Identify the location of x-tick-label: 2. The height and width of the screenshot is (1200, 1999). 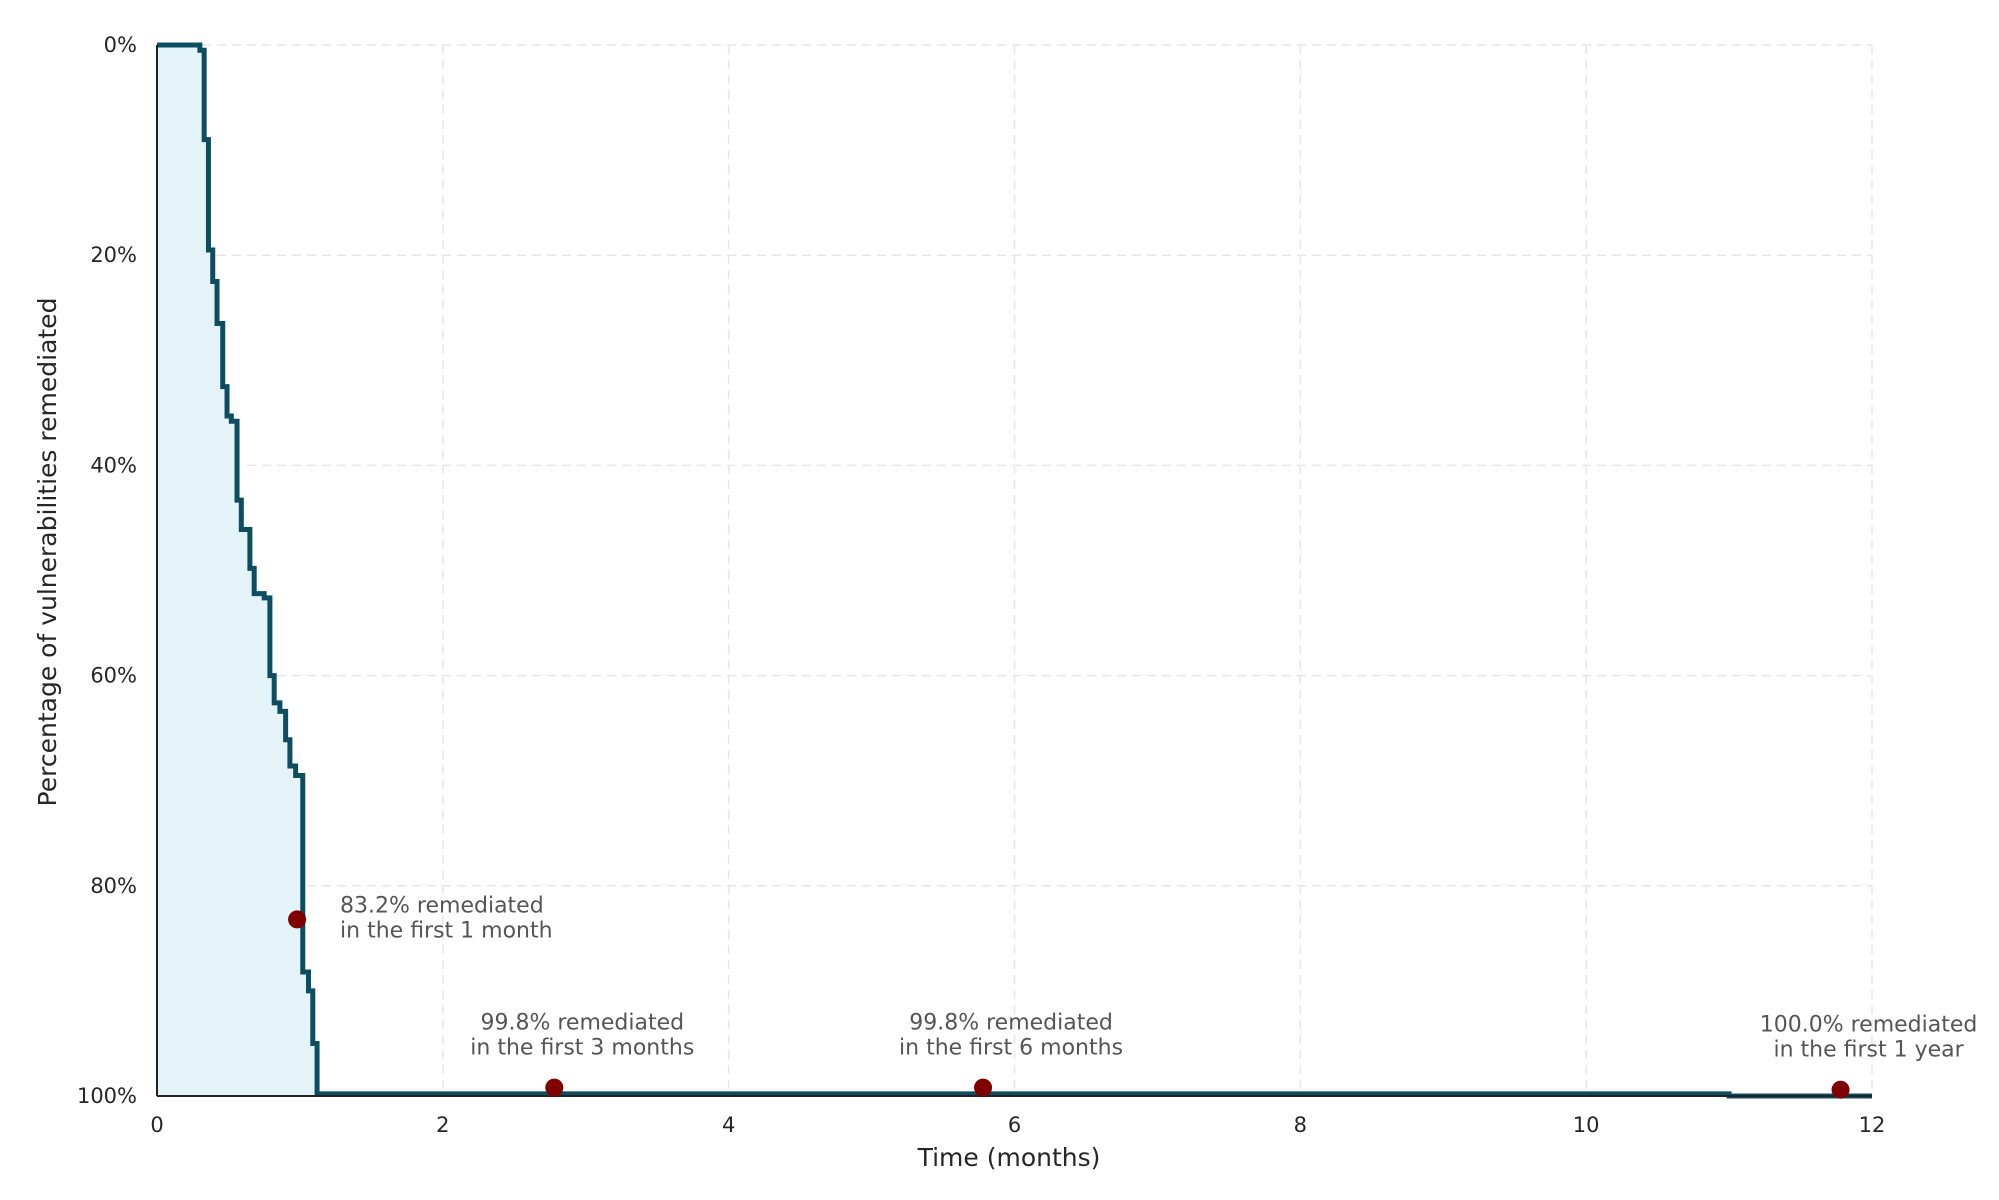
(442, 1125).